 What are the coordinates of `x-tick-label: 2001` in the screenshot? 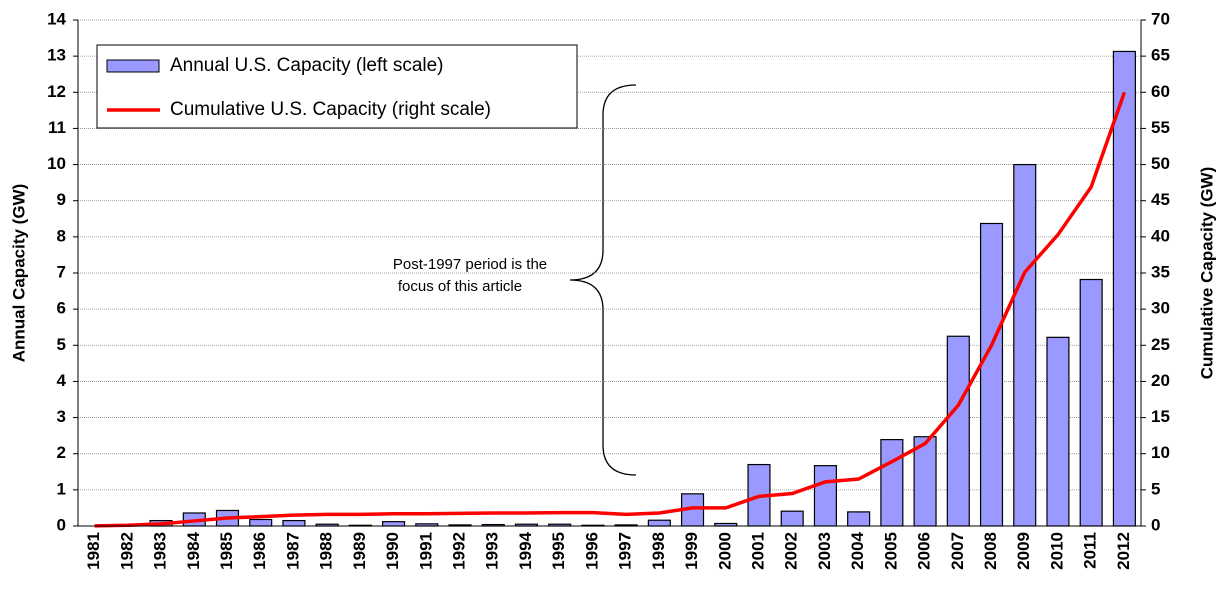 It's located at (757, 551).